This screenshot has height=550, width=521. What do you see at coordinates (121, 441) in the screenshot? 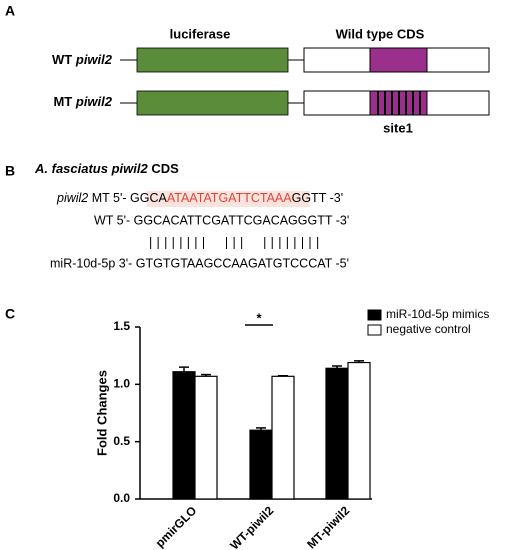
I see `y-tick-label: 0.5` at bounding box center [121, 441].